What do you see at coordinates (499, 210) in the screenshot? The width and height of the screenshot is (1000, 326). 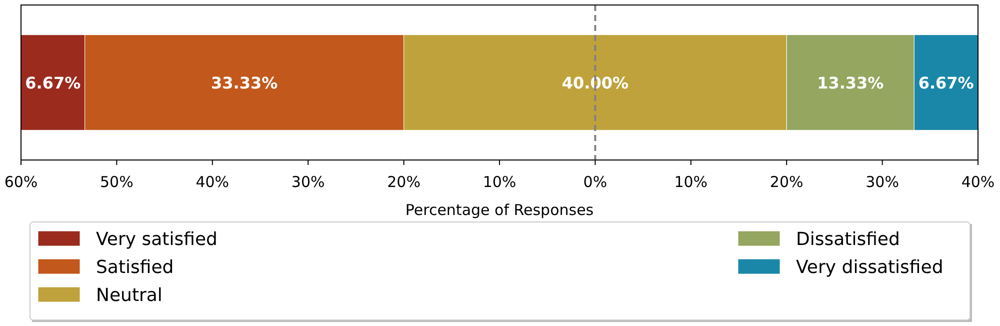 I see `x-axis-title: Percentage of Responses` at bounding box center [499, 210].